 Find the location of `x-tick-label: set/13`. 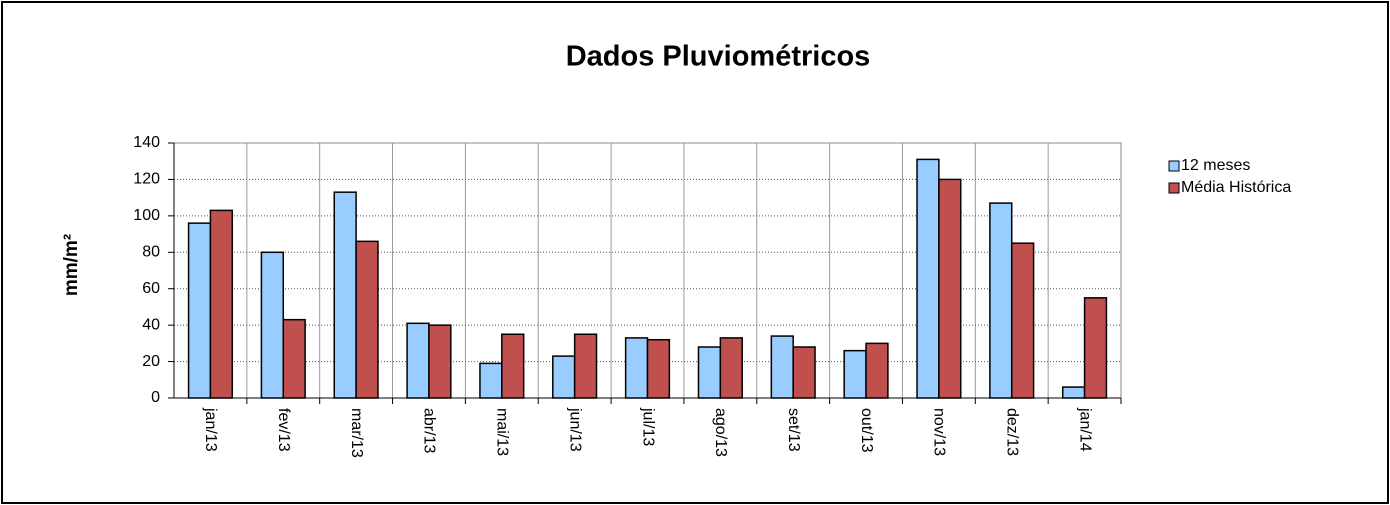

x-tick-label: set/13 is located at coordinates (793, 430).